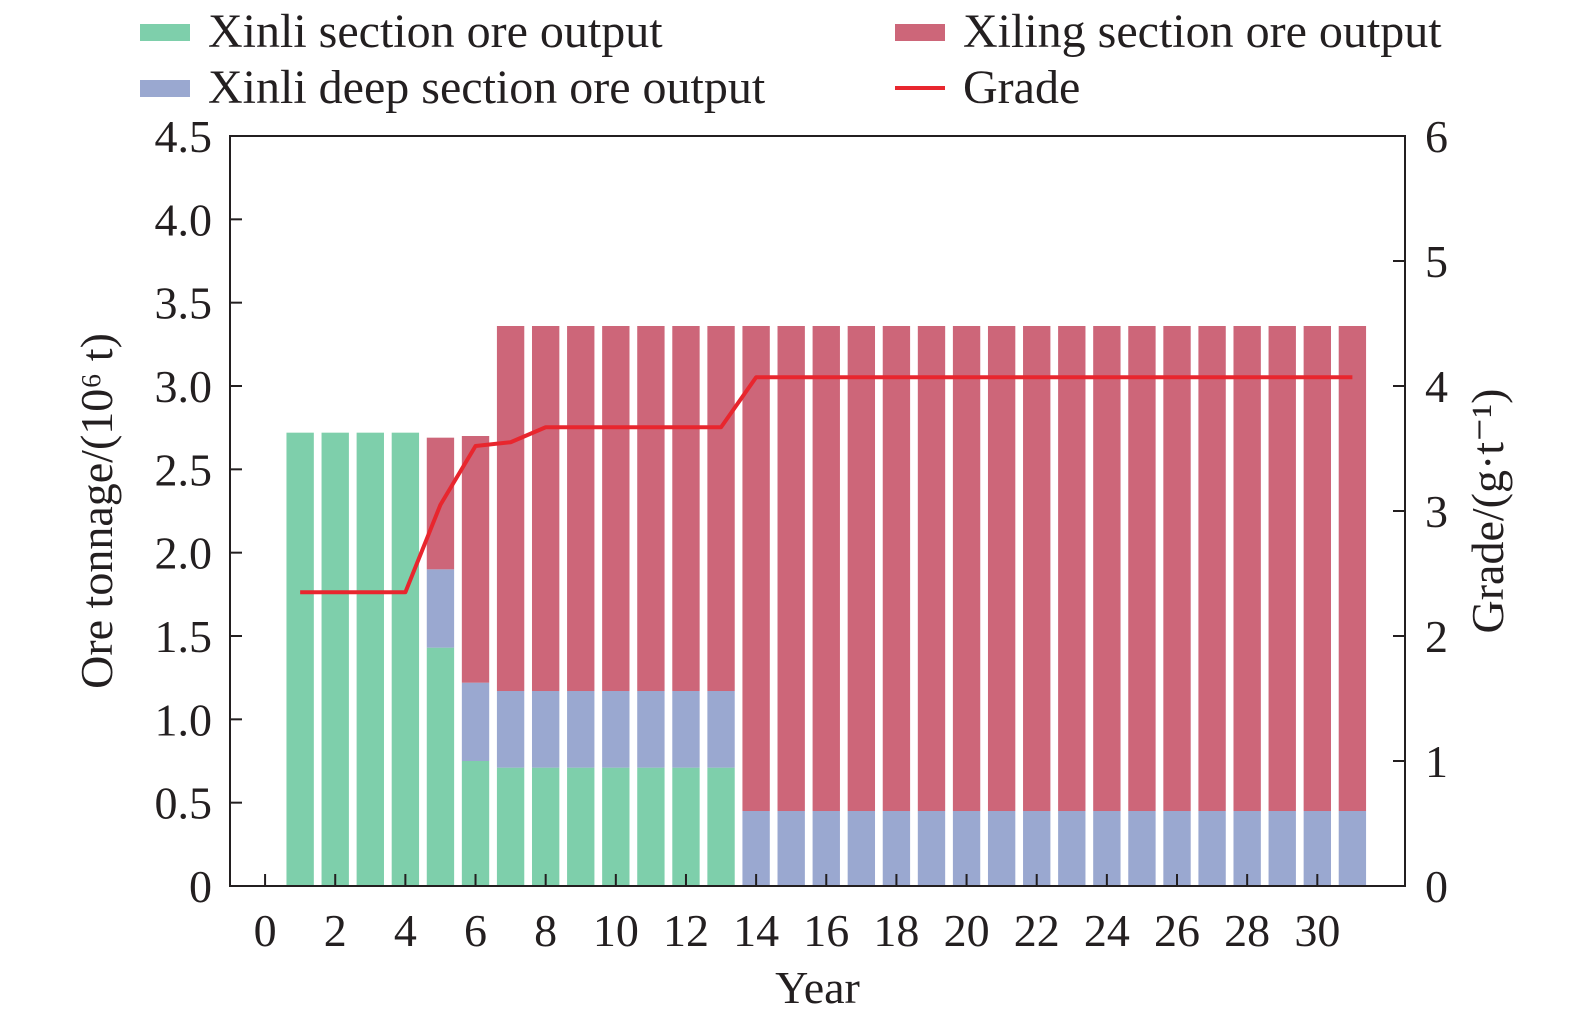 The image size is (1575, 1025). I want to click on x-tick-label: 16, so click(826, 930).